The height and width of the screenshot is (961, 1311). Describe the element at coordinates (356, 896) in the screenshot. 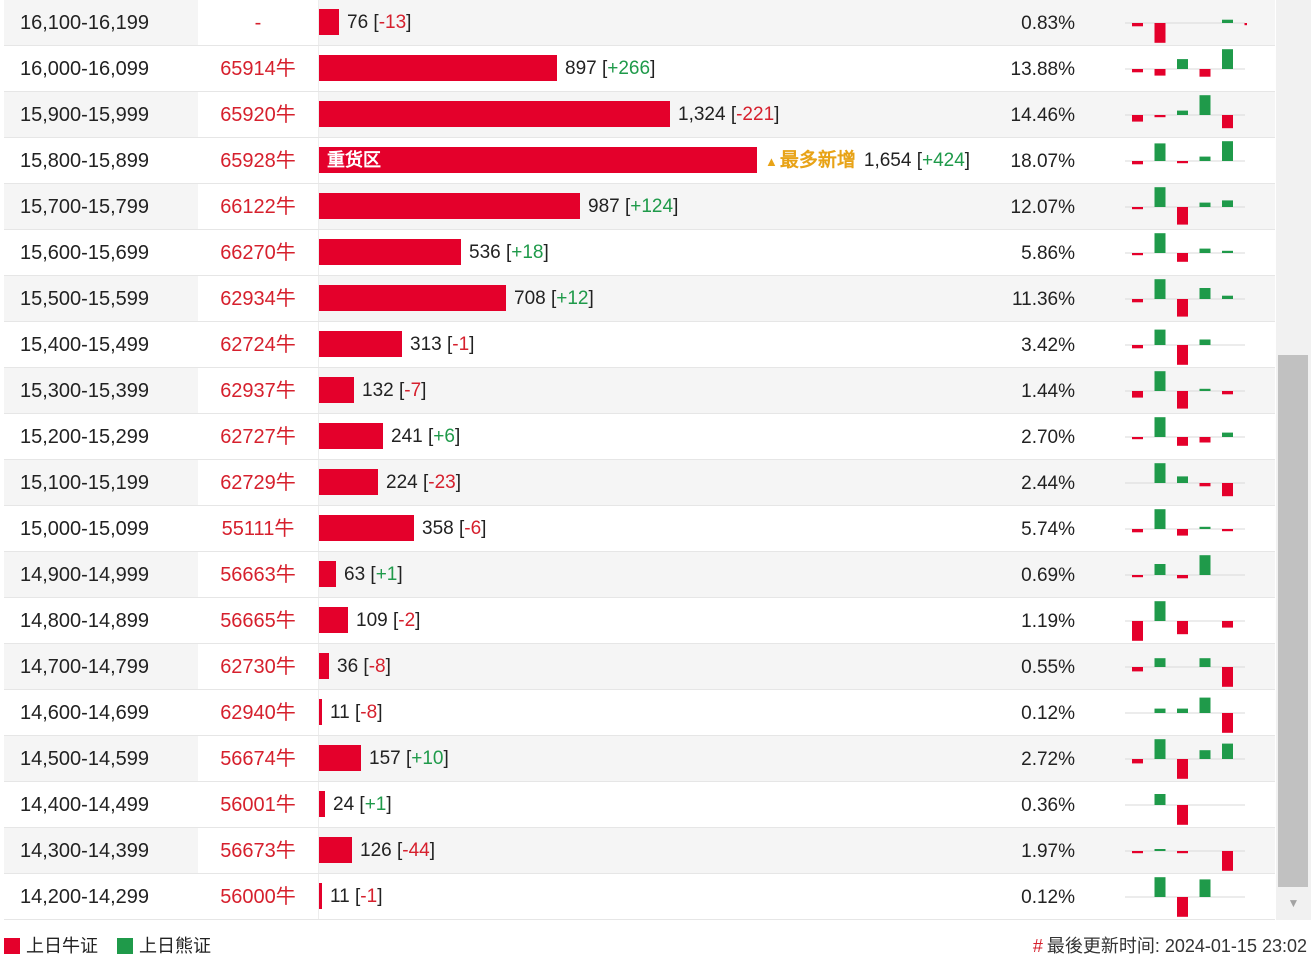

I see `quantity-value: 11 [-1]` at that location.